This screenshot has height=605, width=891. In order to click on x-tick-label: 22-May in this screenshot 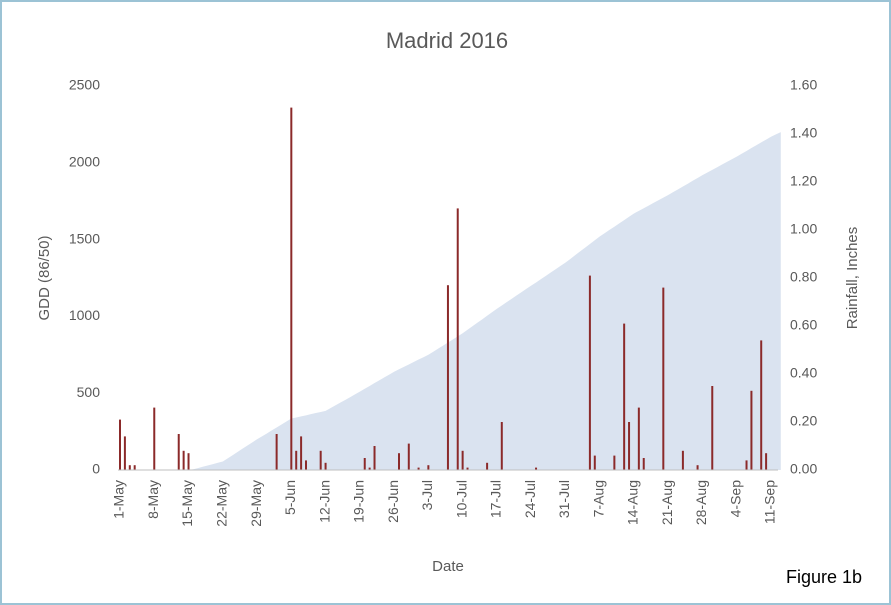, I will do `click(221, 503)`.